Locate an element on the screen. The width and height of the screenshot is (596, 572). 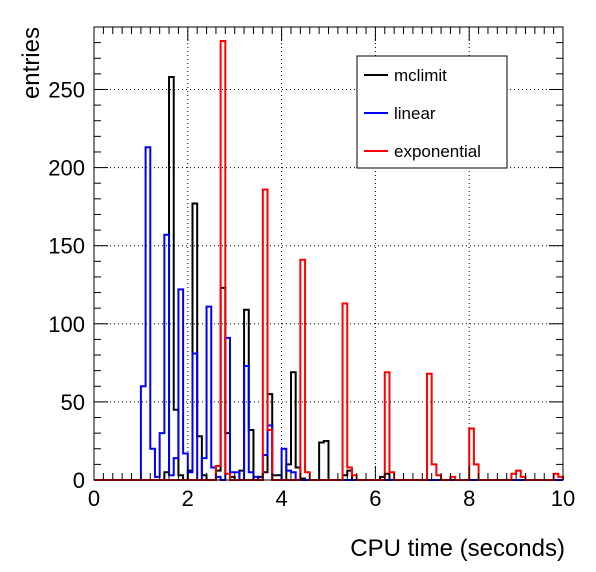
legend-label-linear: linear is located at coordinates (415, 113).